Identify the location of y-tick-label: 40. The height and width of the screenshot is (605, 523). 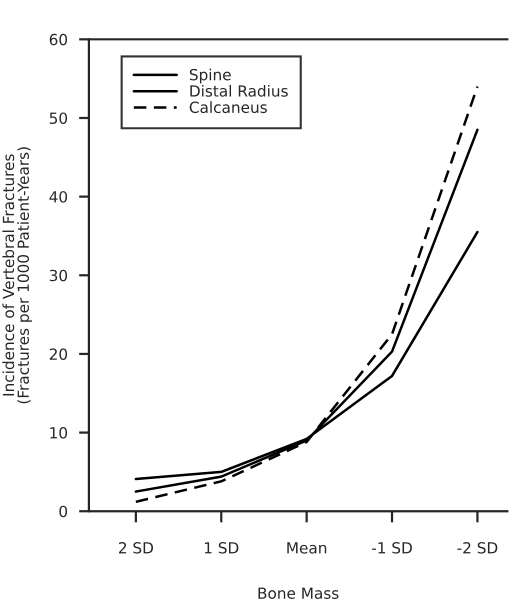
(58, 197).